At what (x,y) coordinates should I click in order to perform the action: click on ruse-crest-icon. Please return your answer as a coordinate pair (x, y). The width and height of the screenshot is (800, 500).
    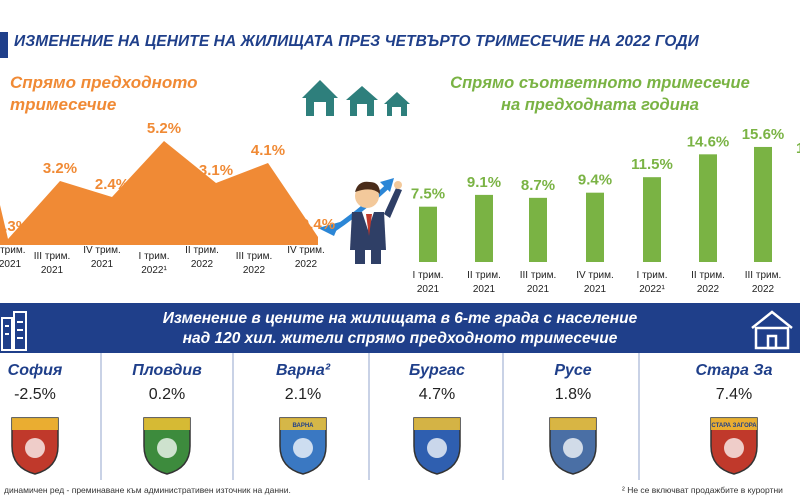
    Looking at the image, I should click on (573, 446).